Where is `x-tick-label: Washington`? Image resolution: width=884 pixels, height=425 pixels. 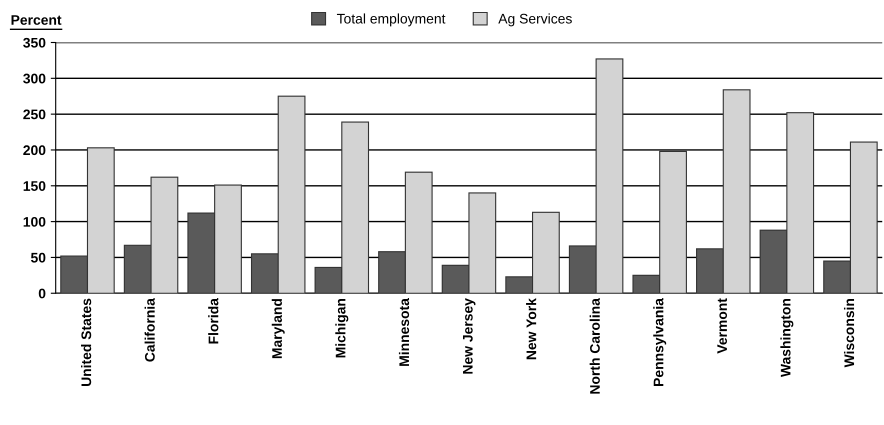
x-tick-label: Washington is located at coordinates (787, 338).